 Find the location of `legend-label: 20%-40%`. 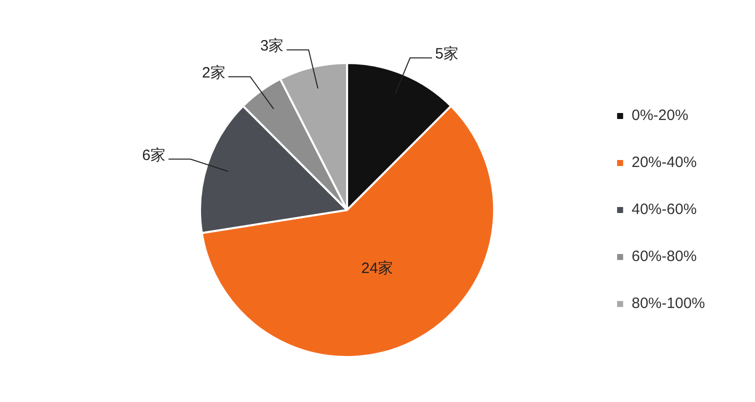

legend-label: 20%-40% is located at coordinates (664, 163).